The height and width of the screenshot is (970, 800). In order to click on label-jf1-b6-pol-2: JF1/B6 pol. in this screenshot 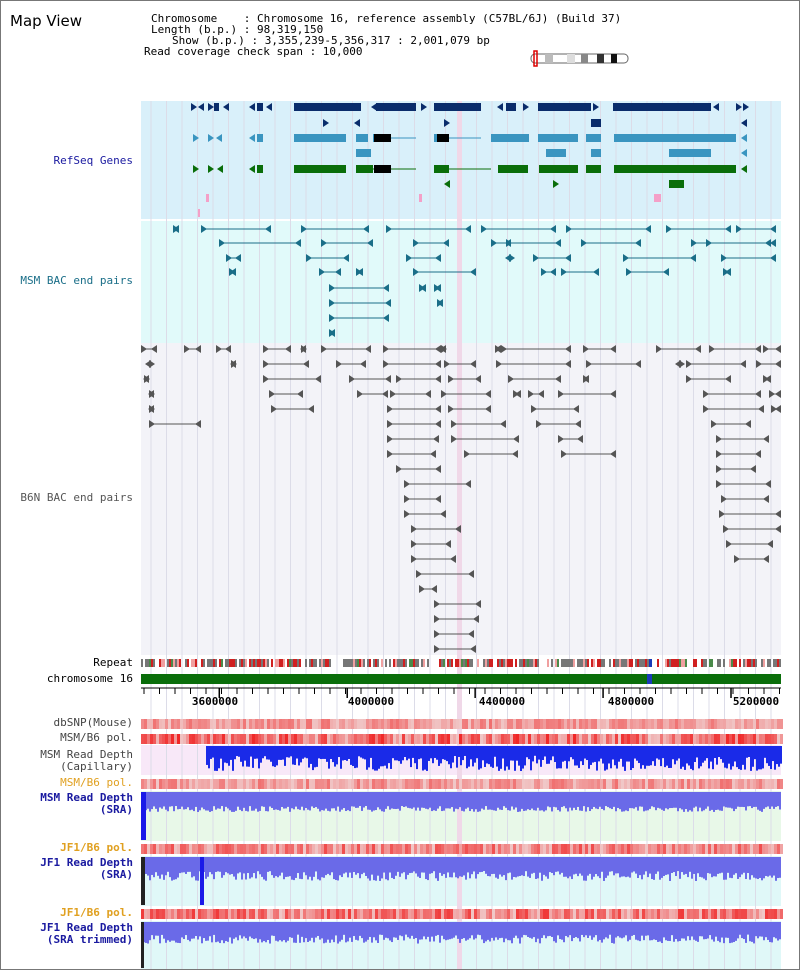, I will do `click(96, 912)`.